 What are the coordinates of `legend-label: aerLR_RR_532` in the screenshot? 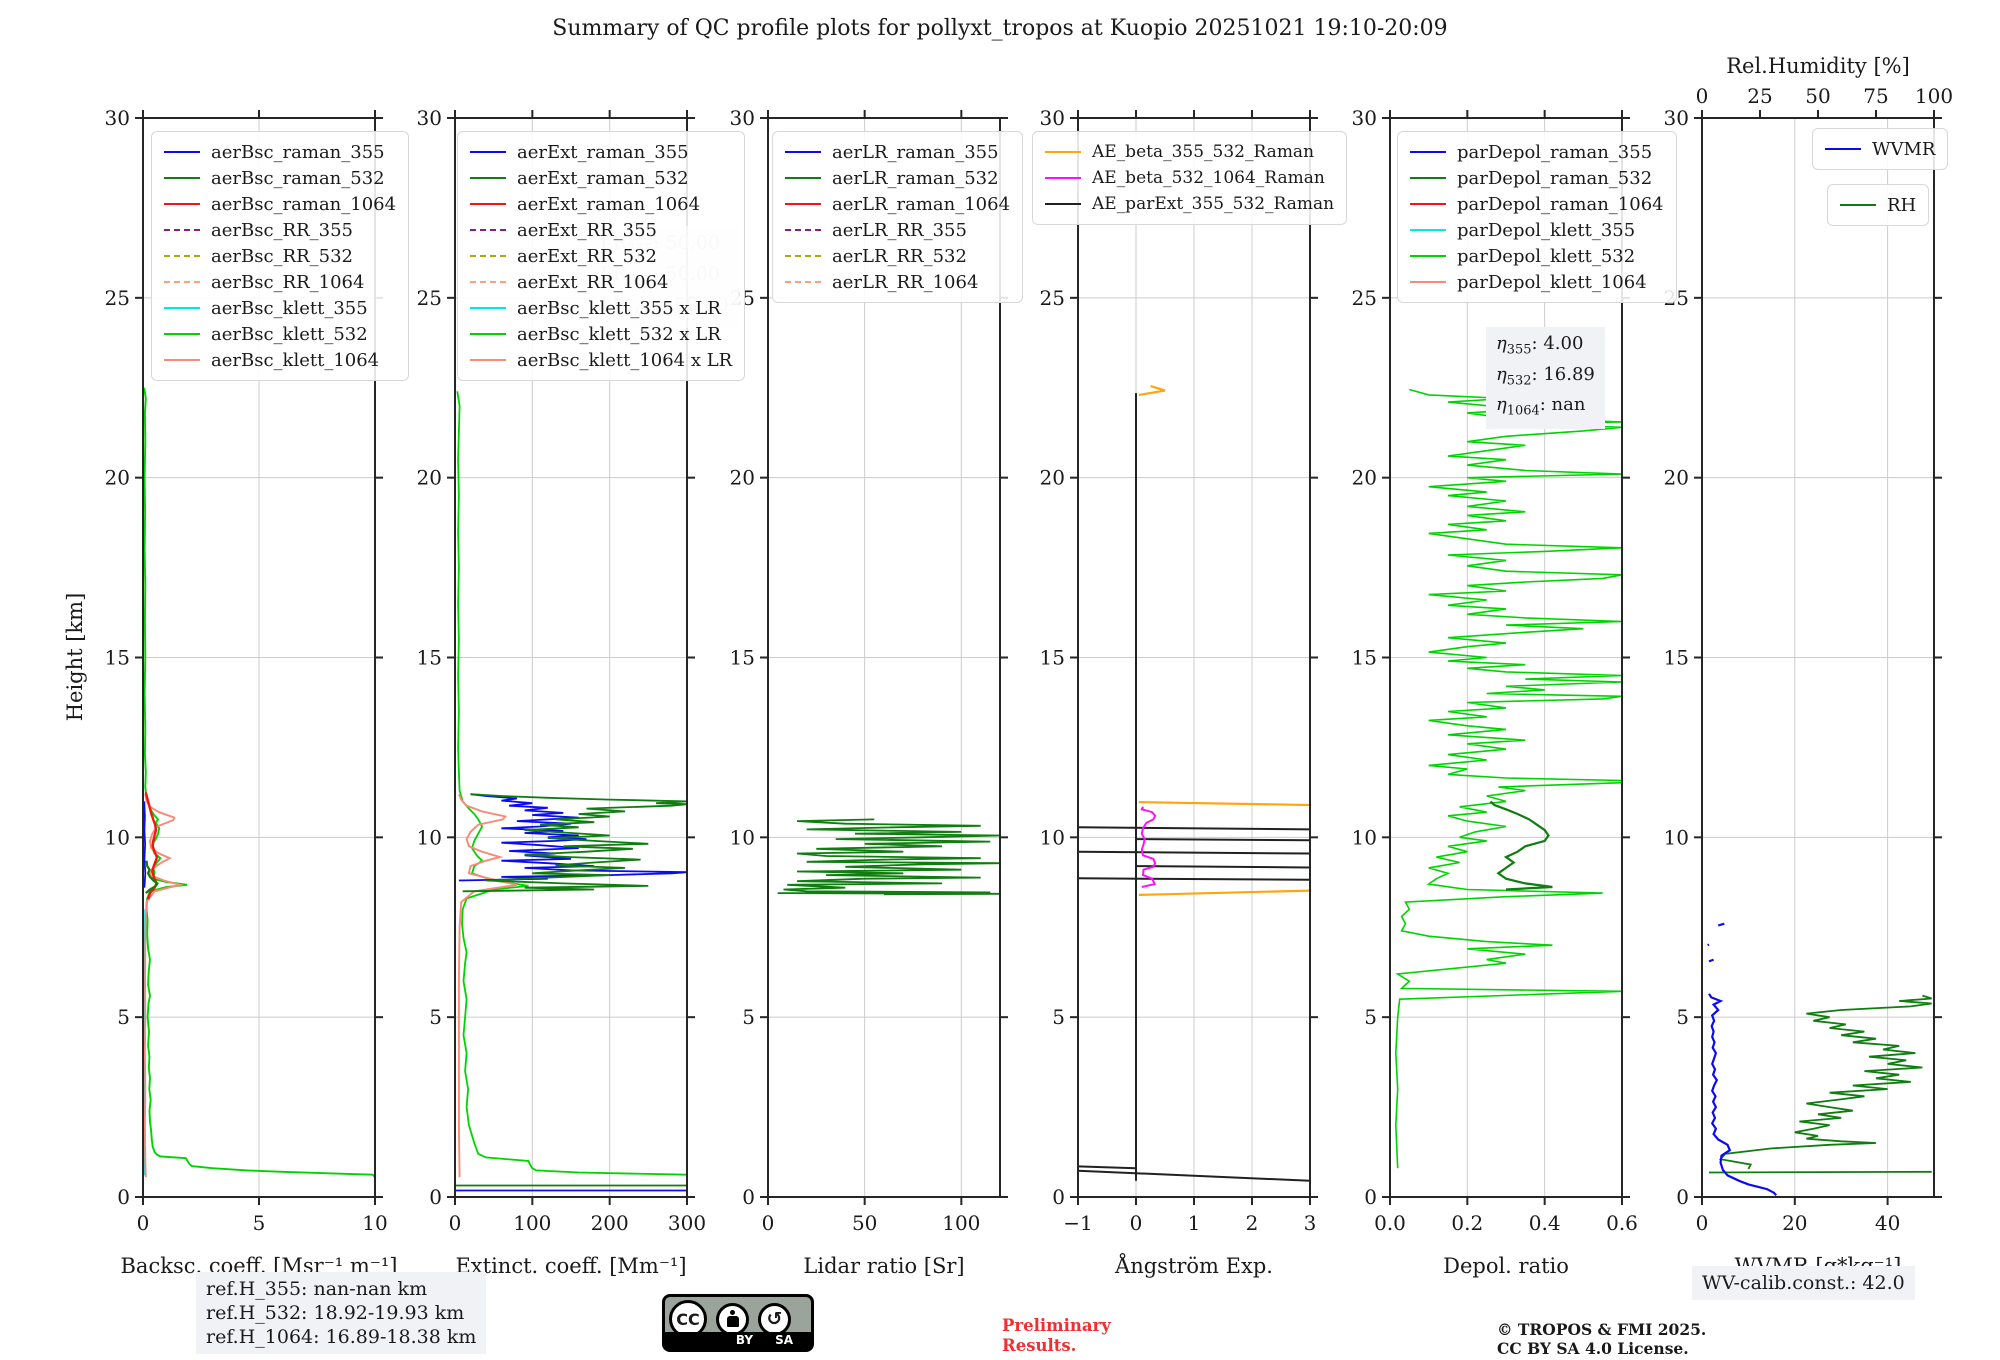 It's located at (899, 256).